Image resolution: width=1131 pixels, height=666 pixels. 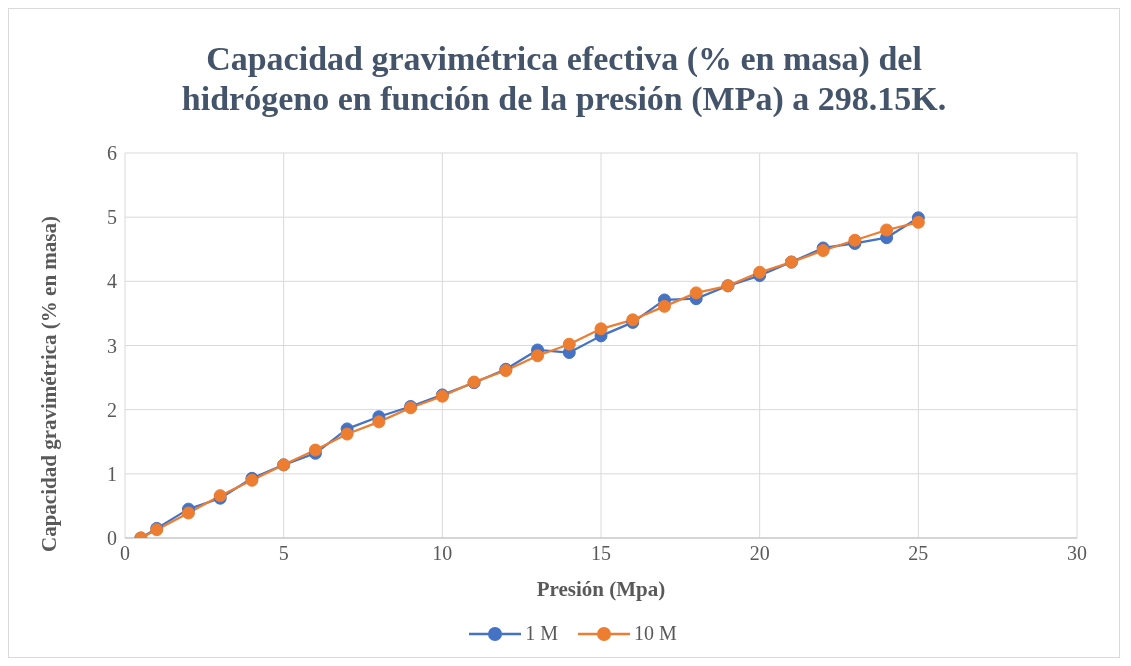 What do you see at coordinates (541, 633) in the screenshot?
I see `legend-label: 1 M` at bounding box center [541, 633].